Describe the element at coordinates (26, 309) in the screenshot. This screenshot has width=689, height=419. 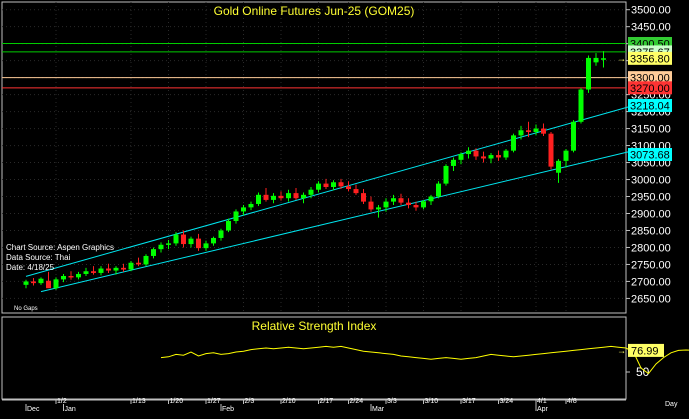
I see `no-gaps-label: No Gaps` at that location.